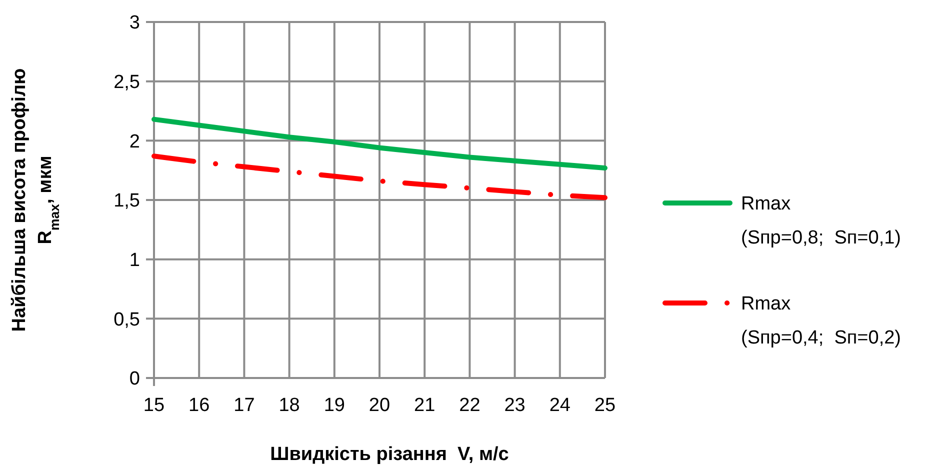 Image resolution: width=935 pixels, height=472 pixels. What do you see at coordinates (127, 201) in the screenshot?
I see `y-tick-label: 1,5` at bounding box center [127, 201].